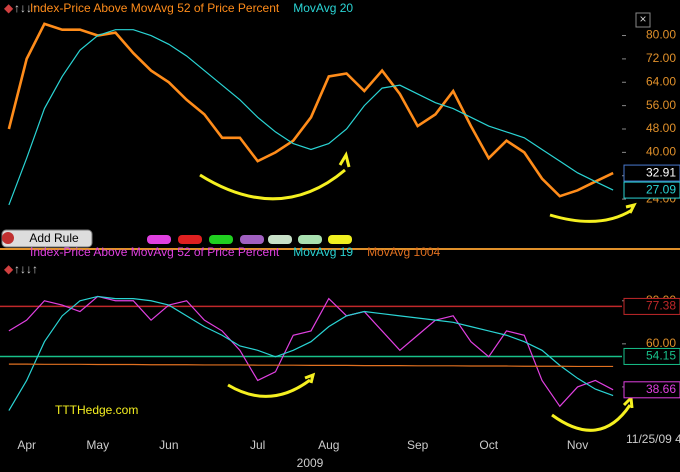 This screenshot has width=680, height=472. I want to click on legend-entry: MovAvg 20, so click(323, 8).